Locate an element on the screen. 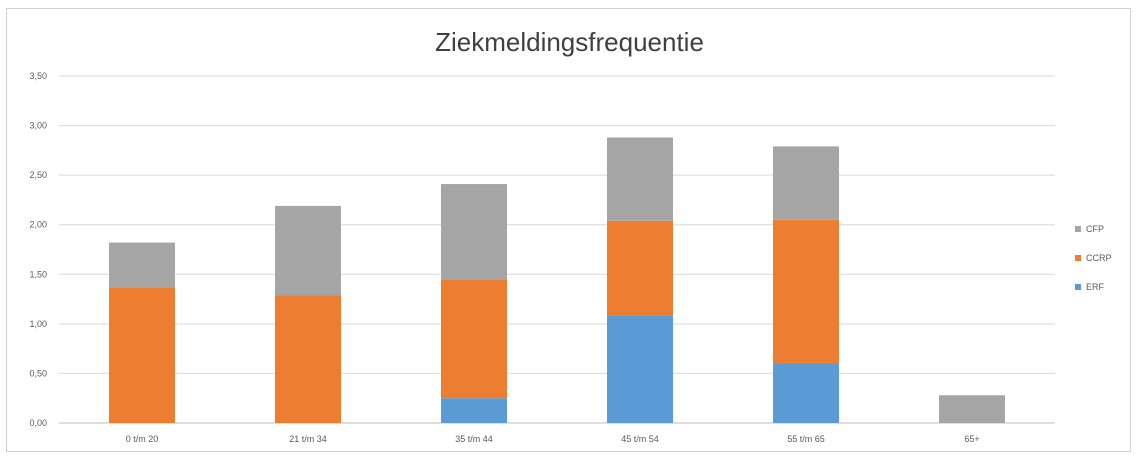 Image resolution: width=1137 pixels, height=458 pixels. x-tick-label: 65+ is located at coordinates (971, 439).